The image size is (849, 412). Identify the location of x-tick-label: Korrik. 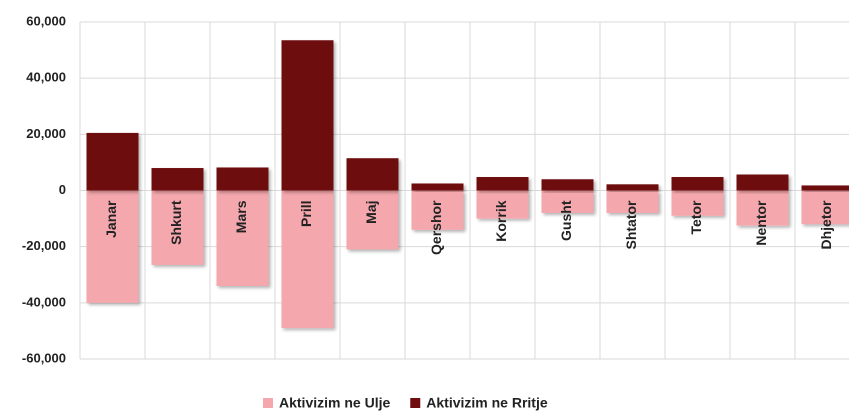
(501, 220).